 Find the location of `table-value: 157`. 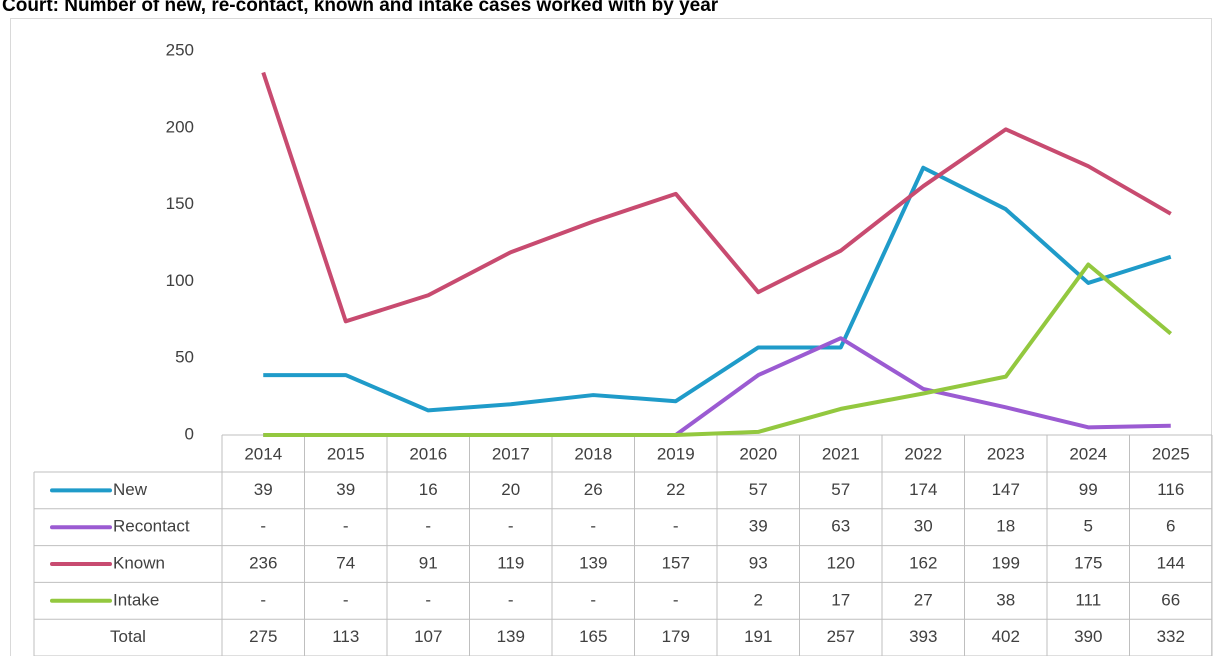

table-value: 157 is located at coordinates (676, 562).